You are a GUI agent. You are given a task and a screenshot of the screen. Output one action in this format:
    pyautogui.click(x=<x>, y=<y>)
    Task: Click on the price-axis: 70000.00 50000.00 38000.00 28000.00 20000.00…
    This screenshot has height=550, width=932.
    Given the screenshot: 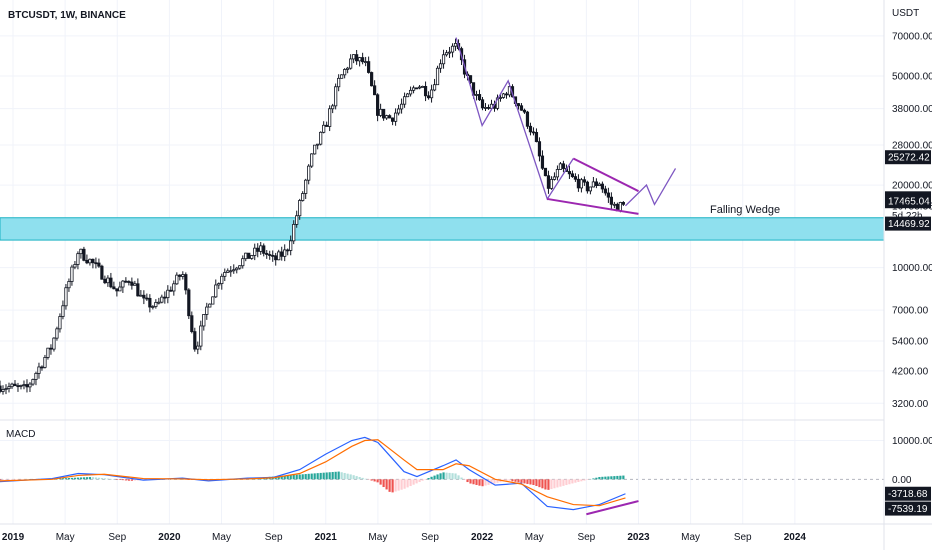 What is the action you would take?
    pyautogui.click(x=912, y=258)
    